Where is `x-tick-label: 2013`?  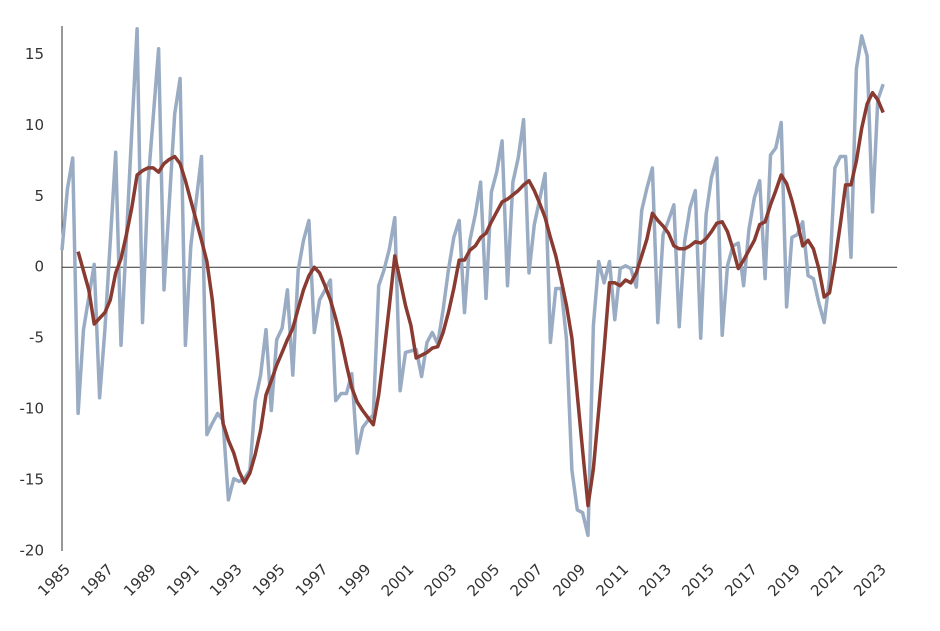 x-tick-label: 2013 is located at coordinates (655, 580).